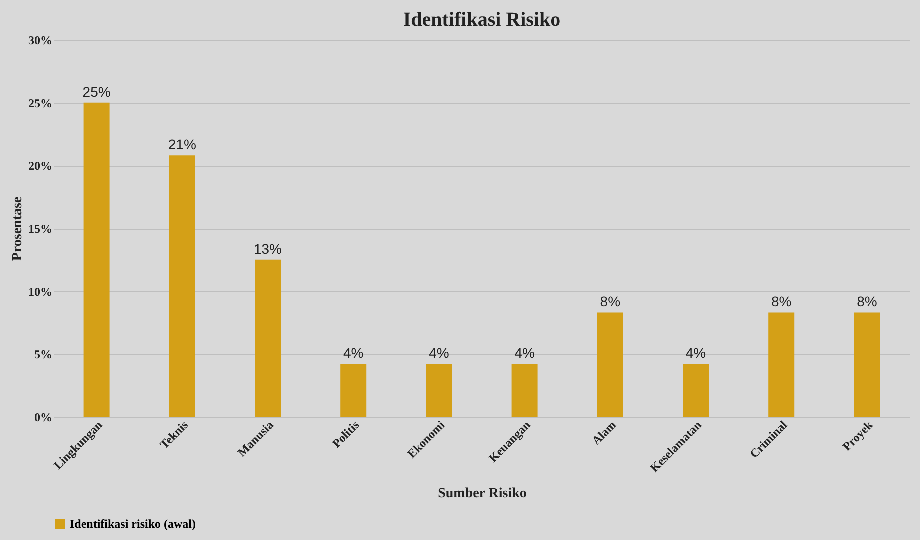  I want to click on legend-label: Identifikasi risiko (awal), so click(133, 524).